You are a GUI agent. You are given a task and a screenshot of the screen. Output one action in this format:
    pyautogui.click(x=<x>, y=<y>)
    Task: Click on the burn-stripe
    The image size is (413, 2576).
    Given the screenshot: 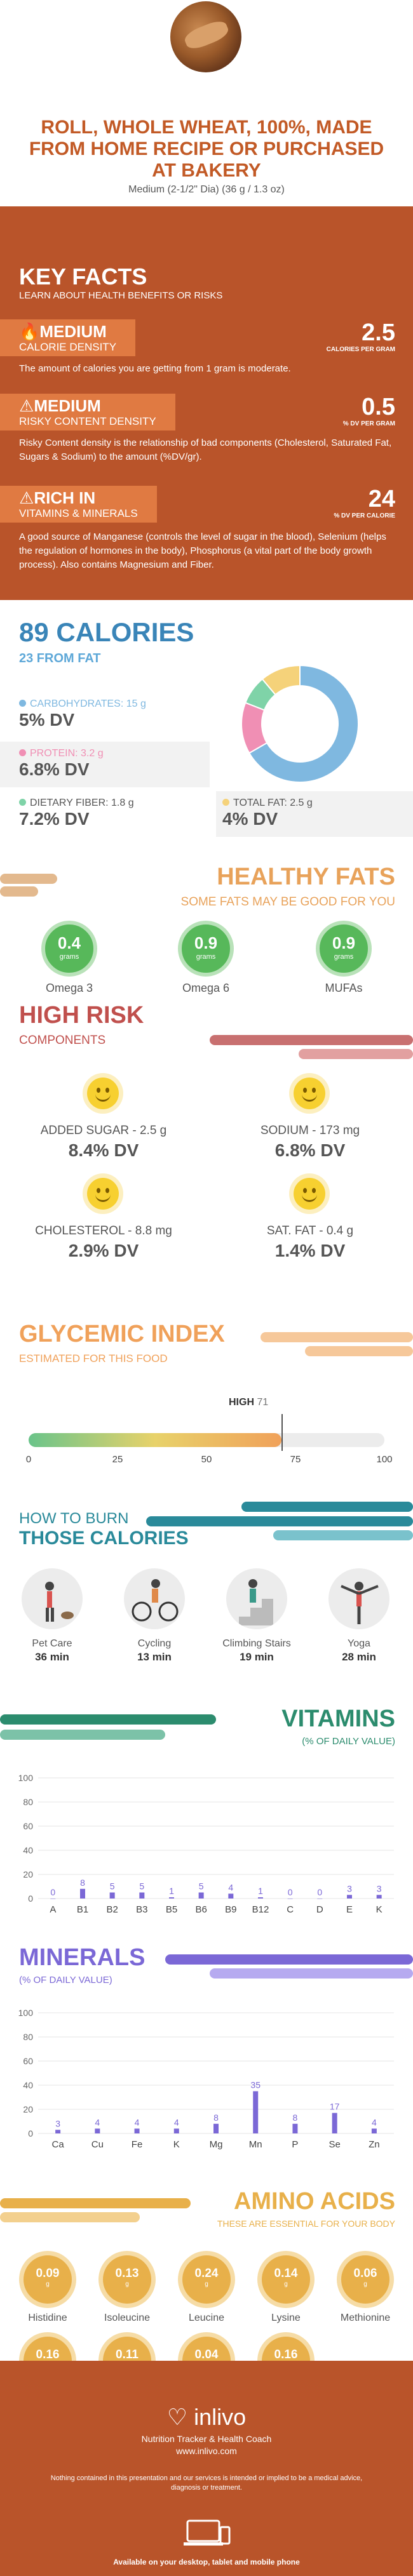 What is the action you would take?
    pyautogui.click(x=343, y=1535)
    